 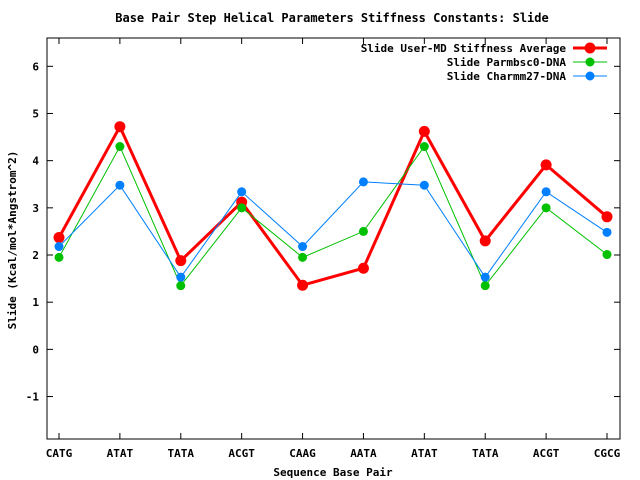 I want to click on legend-label: Slide Parmbsc0-DNA, so click(x=507, y=62).